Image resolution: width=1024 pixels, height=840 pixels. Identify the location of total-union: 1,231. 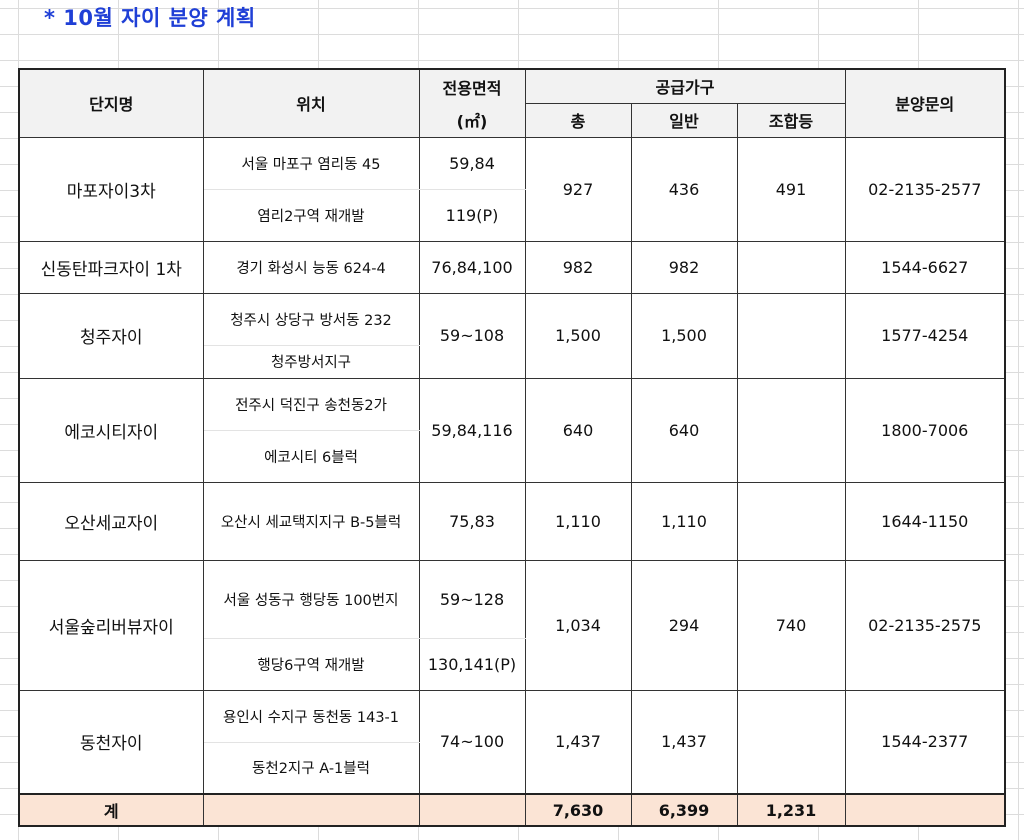
(791, 810).